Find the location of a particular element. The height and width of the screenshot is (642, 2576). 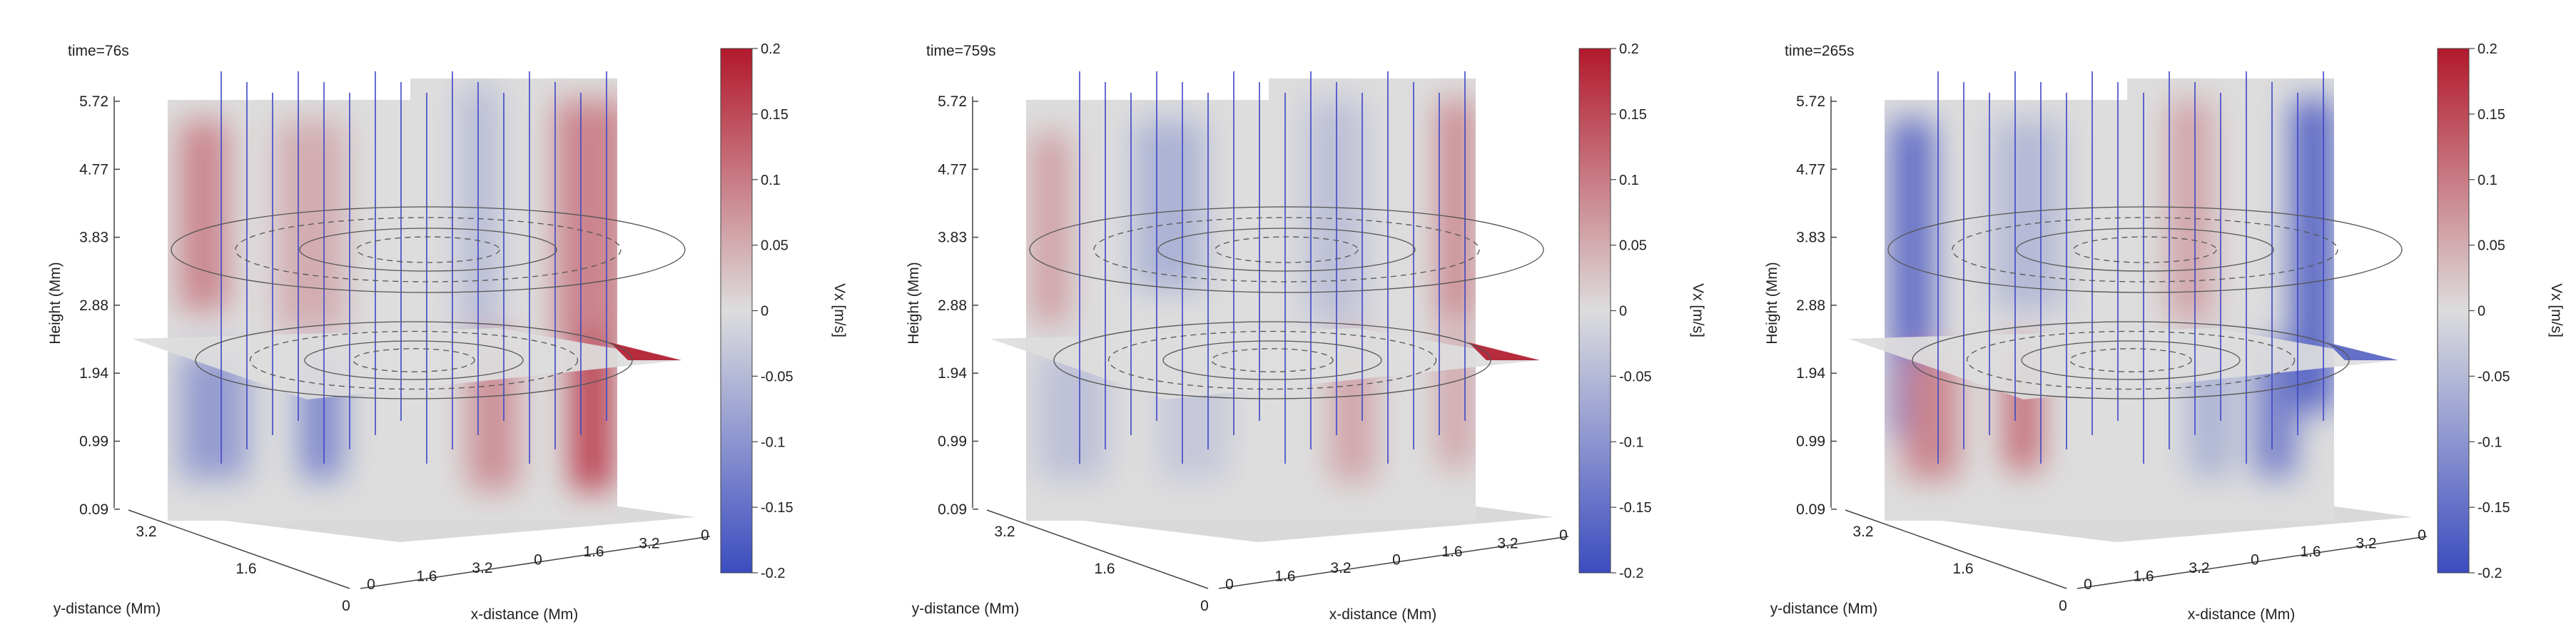

y-axis-title: y-distance (Mm) is located at coordinates (966, 609).